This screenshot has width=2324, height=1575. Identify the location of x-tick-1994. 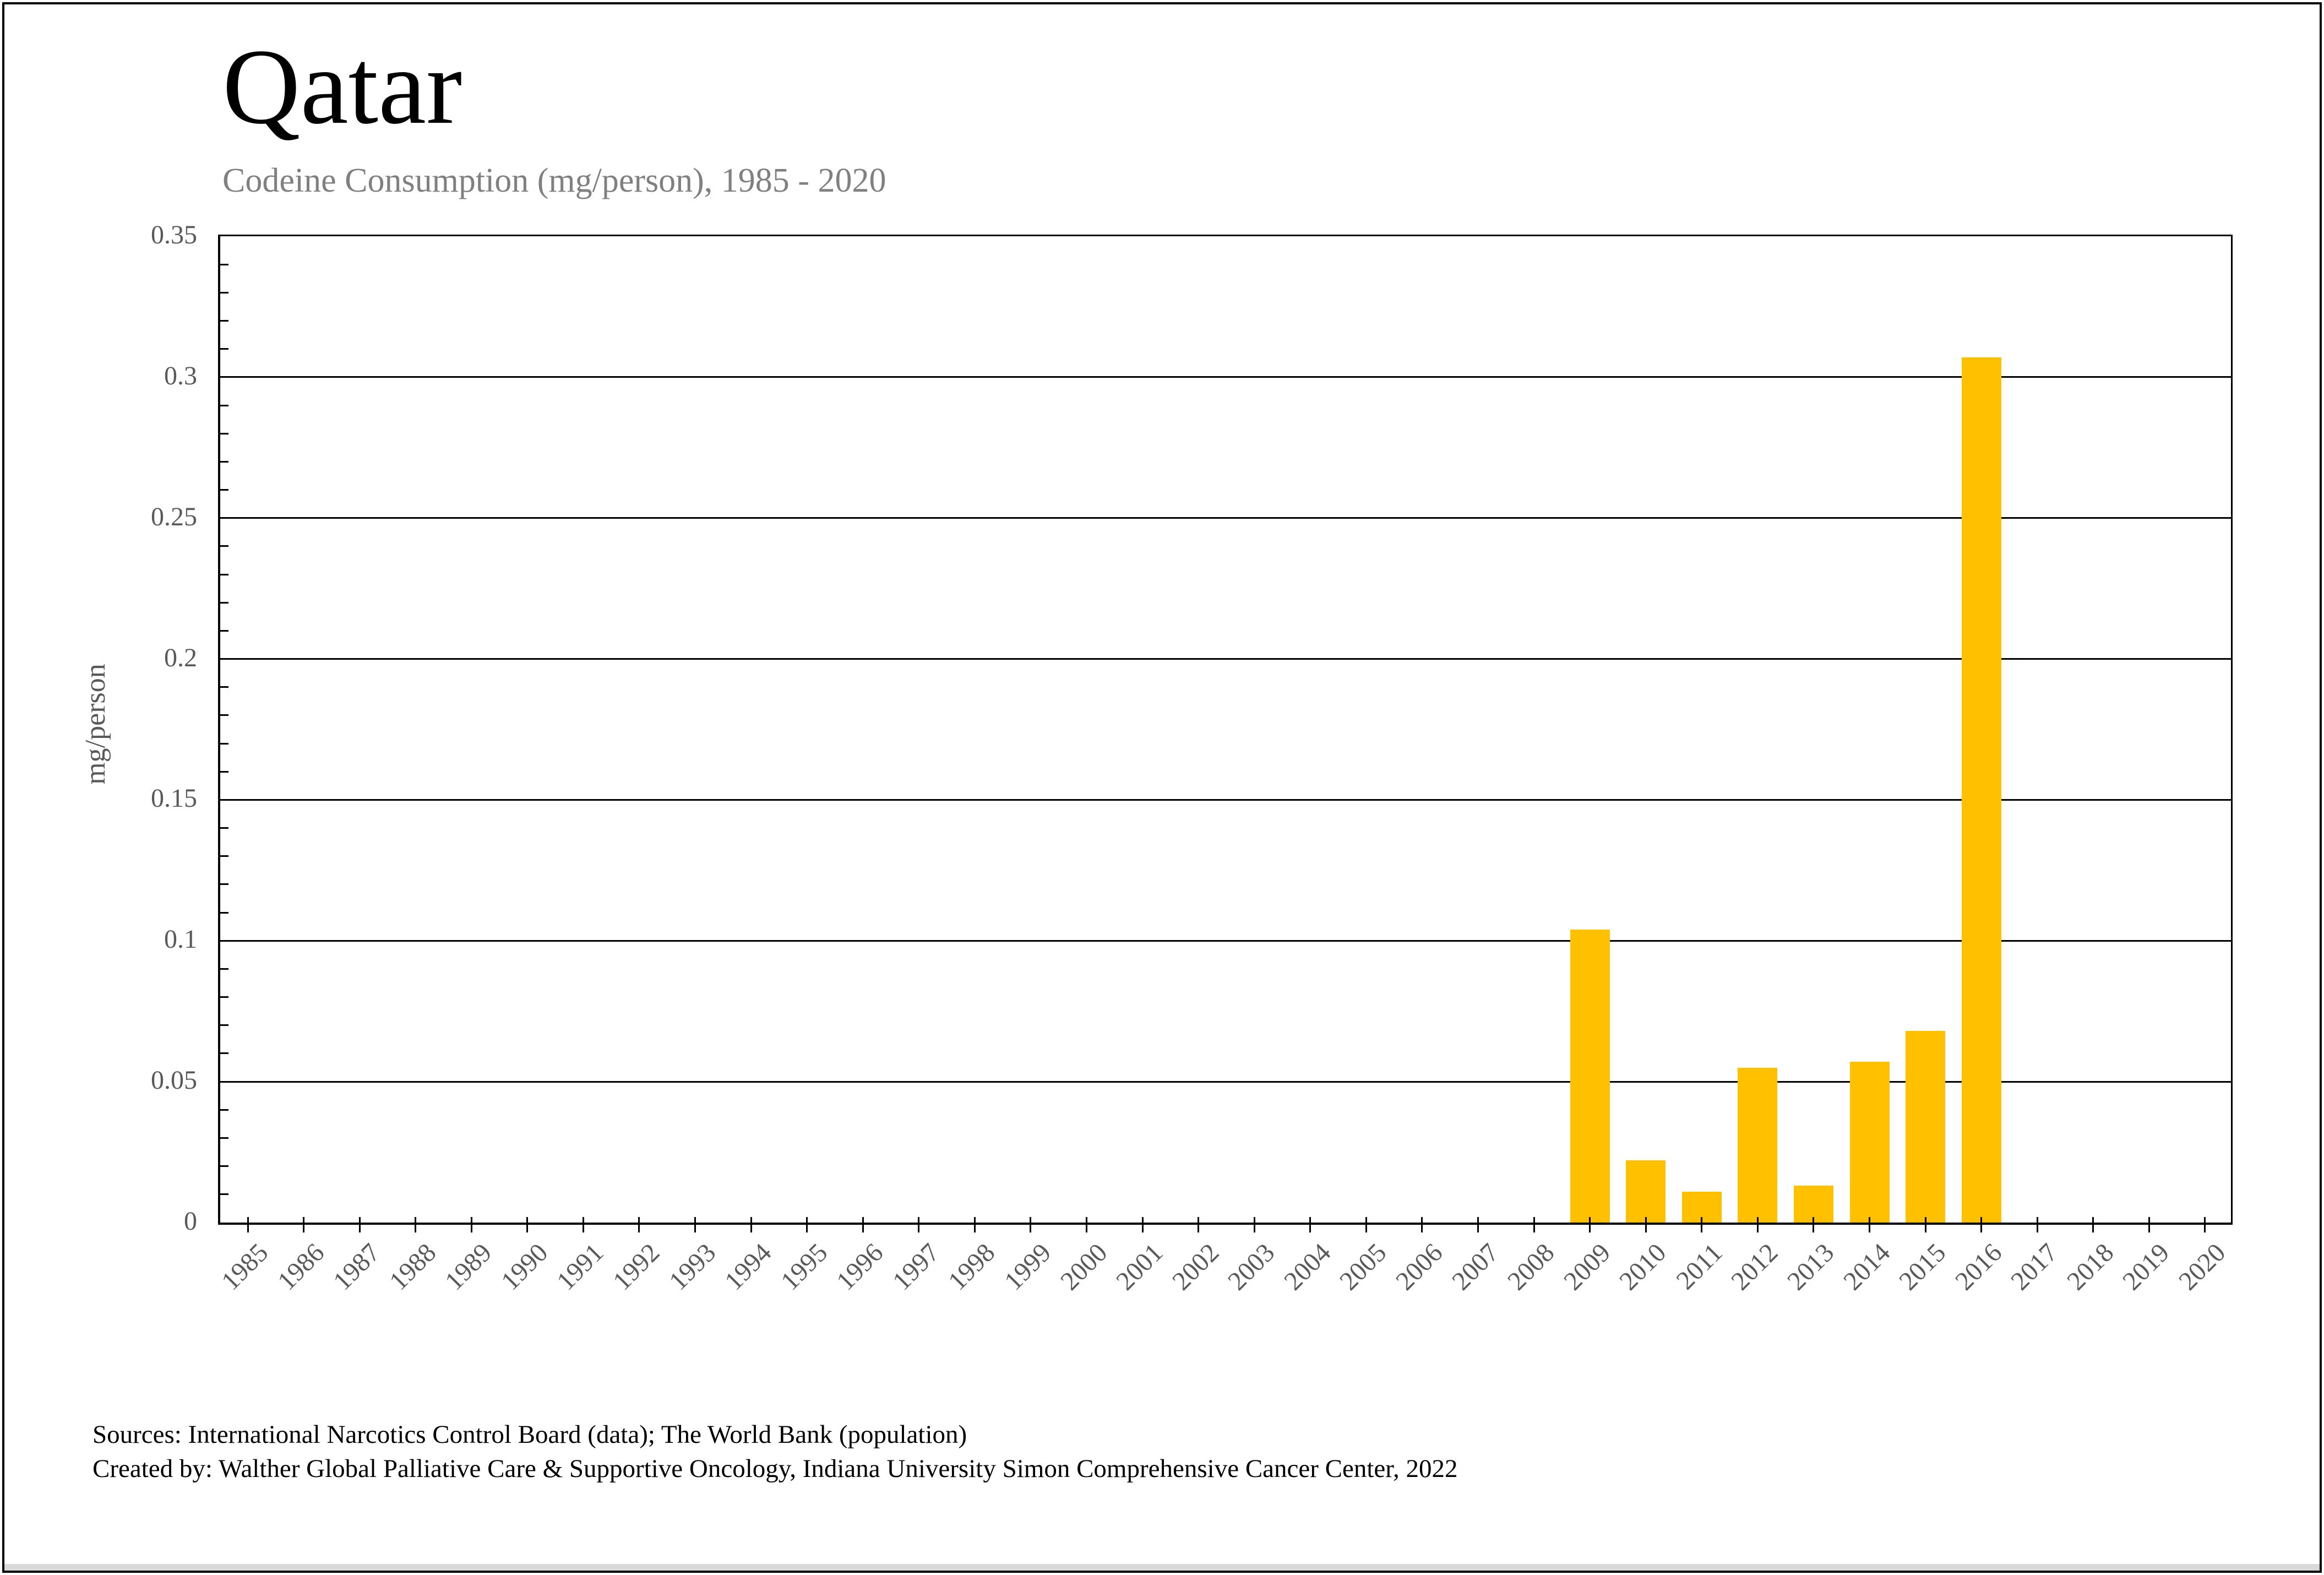
(751, 1224).